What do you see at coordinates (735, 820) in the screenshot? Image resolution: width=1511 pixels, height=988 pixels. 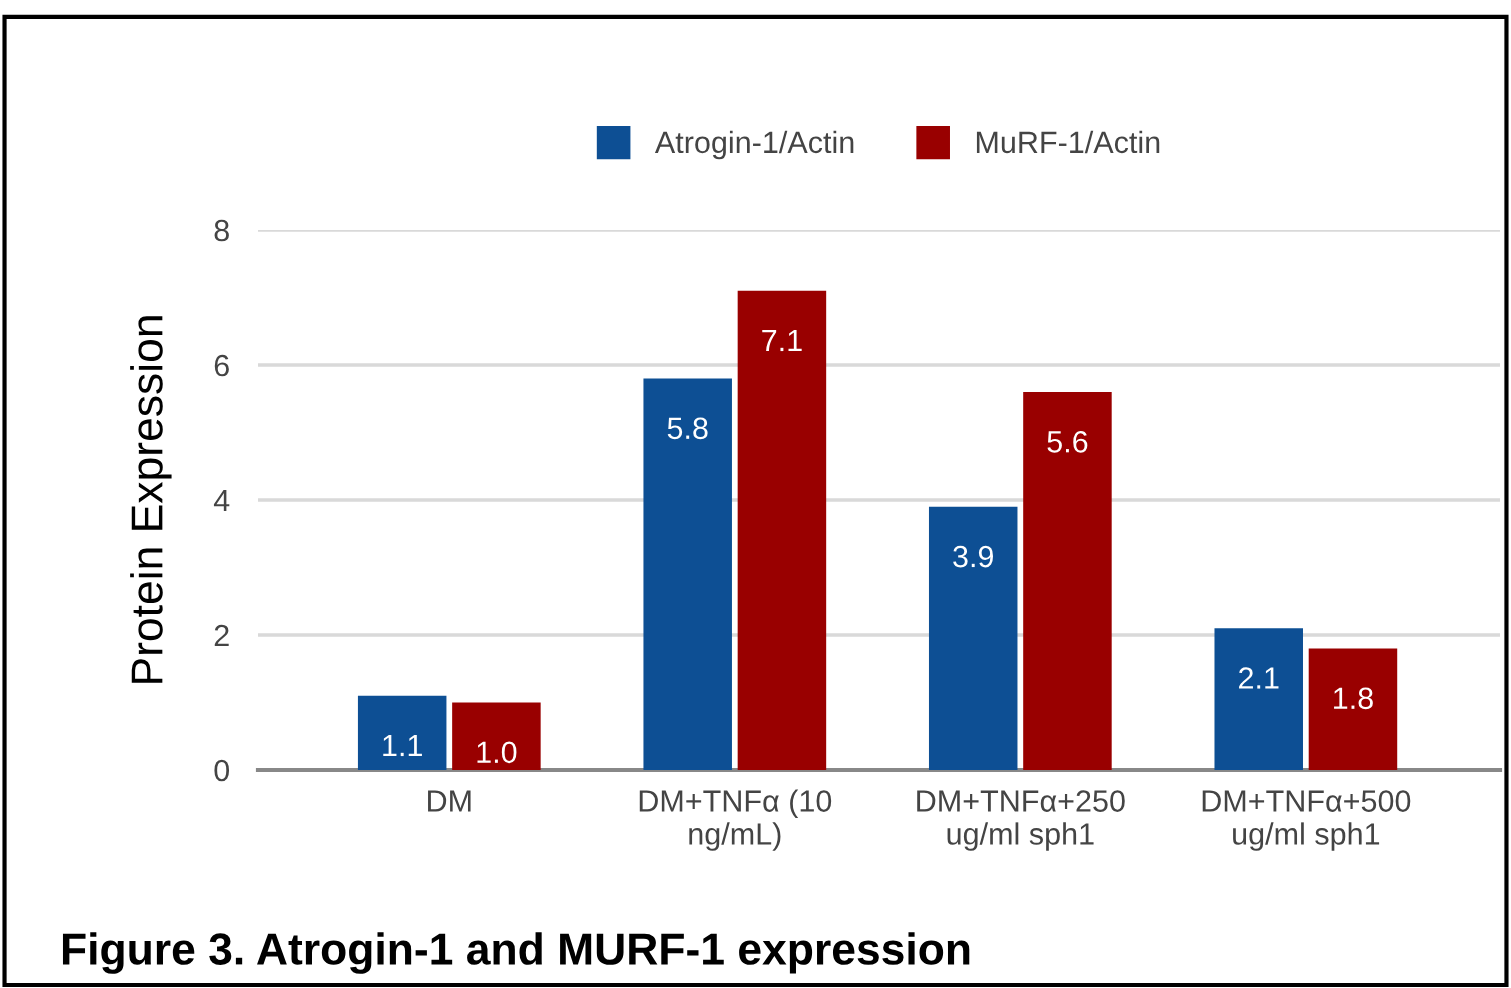 I see `x-tick-label: DM+TNFα (10 ng/mL)` at bounding box center [735, 820].